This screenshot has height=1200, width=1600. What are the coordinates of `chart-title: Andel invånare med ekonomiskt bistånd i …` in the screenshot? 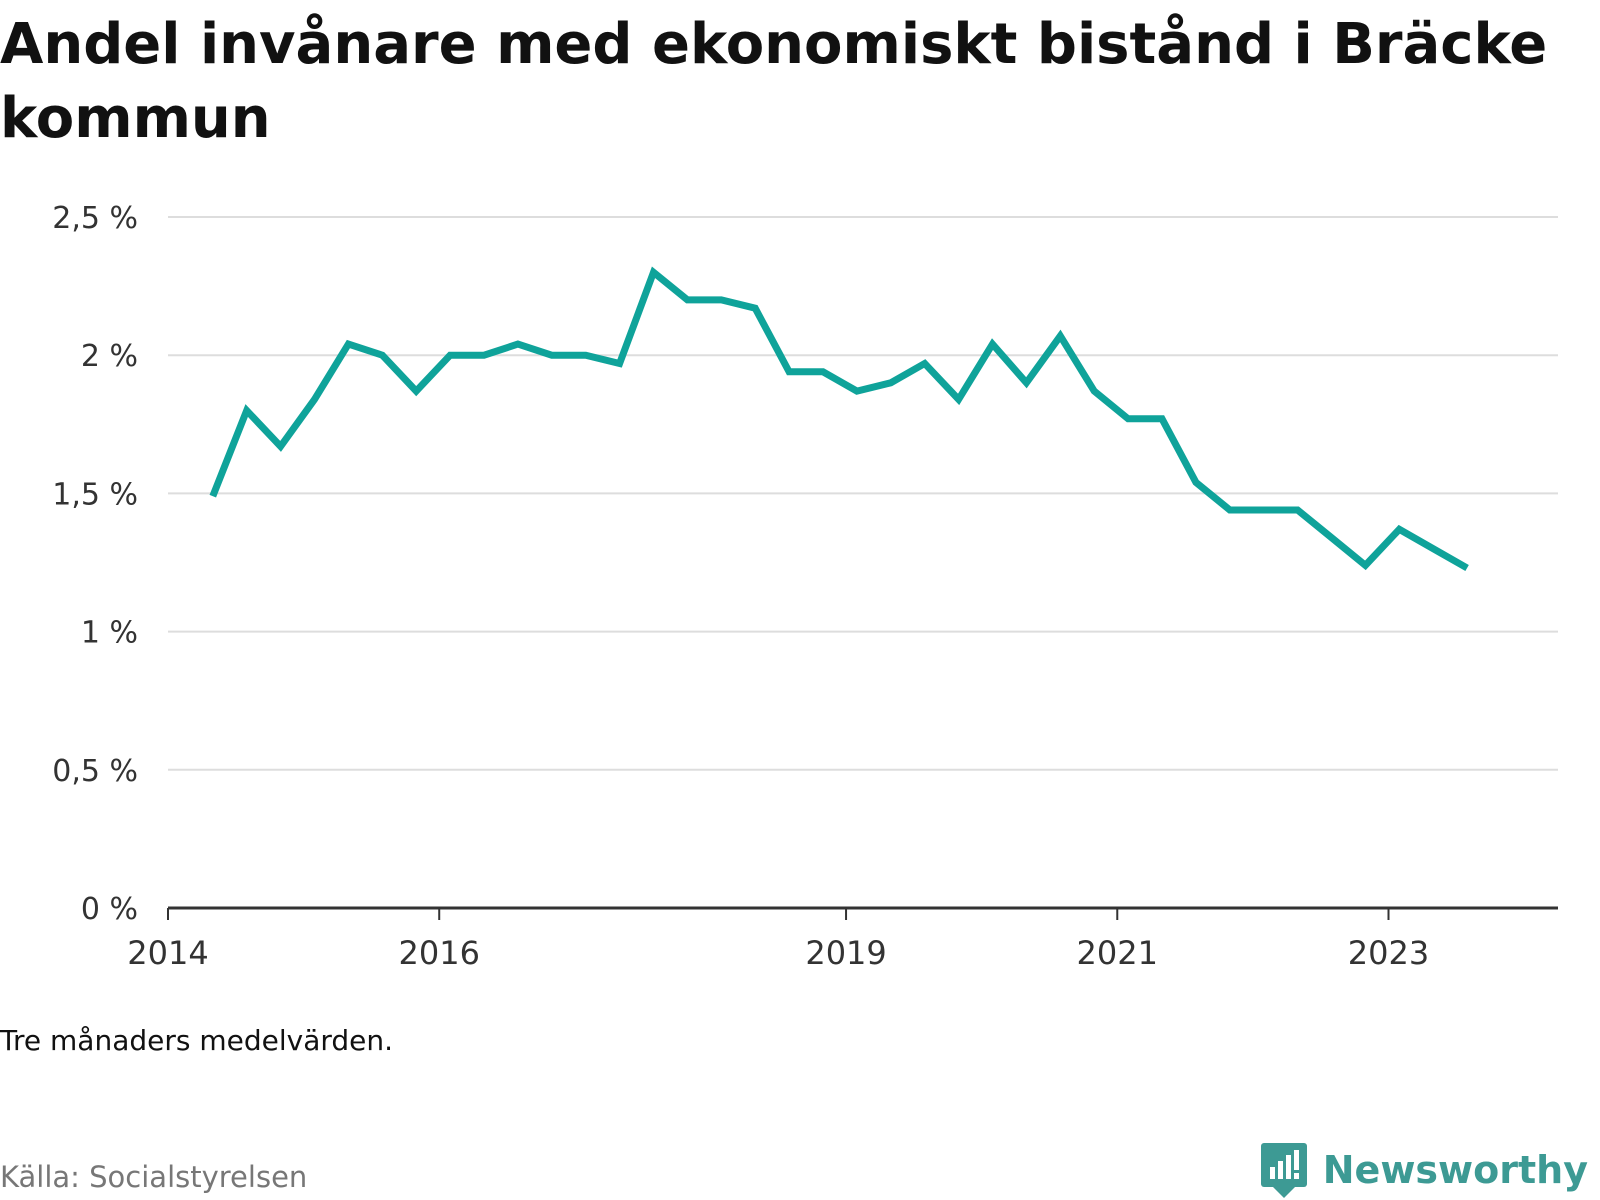 It's located at (774, 81).